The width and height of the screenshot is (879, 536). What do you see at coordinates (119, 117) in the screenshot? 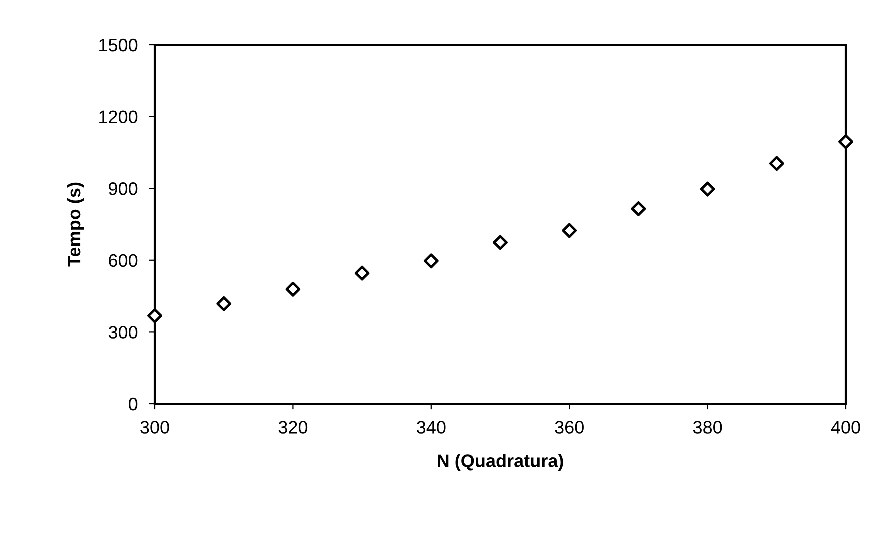
I see `y-tick-label: 1200` at bounding box center [119, 117].